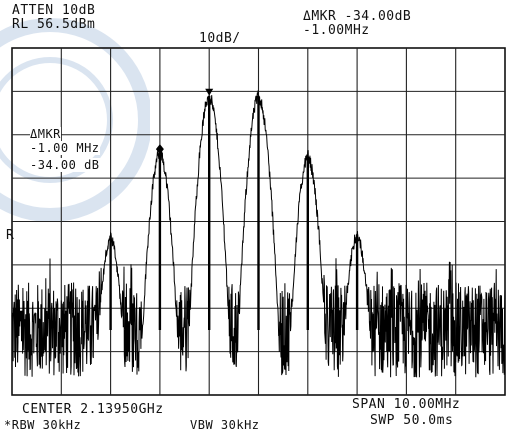 This screenshot has width=513, height=432. What do you see at coordinates (54, 24) in the screenshot?
I see `ref-level-label: RL 56.5dBm` at bounding box center [54, 24].